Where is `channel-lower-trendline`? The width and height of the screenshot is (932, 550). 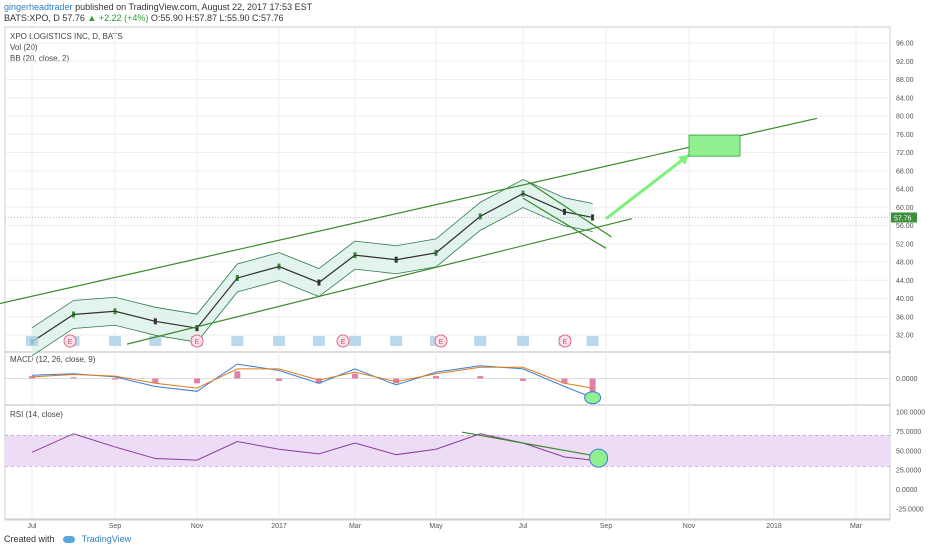 channel-lower-trendline is located at coordinates (379, 281).